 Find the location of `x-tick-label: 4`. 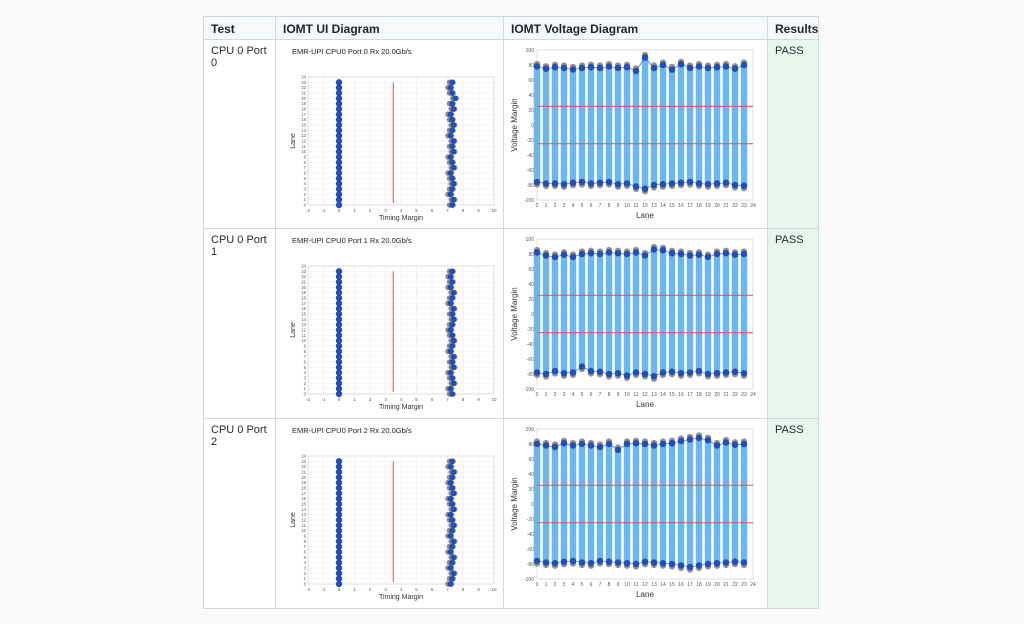

x-tick-label: 4 is located at coordinates (573, 585).